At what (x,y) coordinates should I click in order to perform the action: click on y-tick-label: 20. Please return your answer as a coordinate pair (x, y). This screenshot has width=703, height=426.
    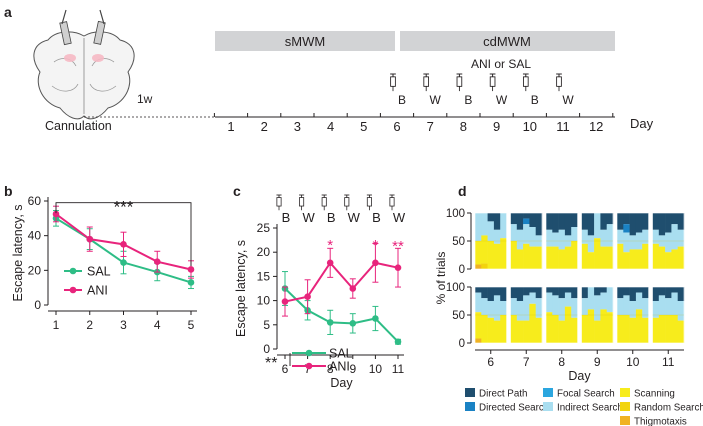
    Looking at the image, I should click on (264, 252).